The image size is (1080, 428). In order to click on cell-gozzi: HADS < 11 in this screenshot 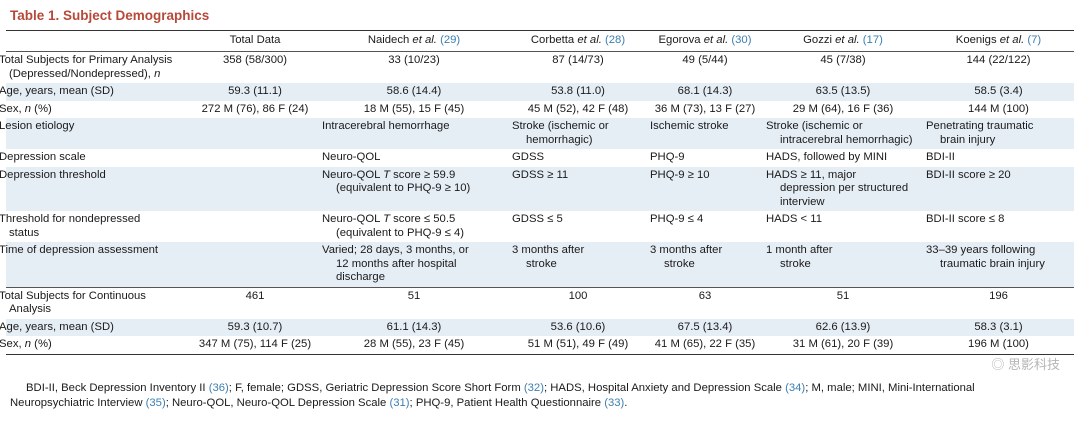, I will do `click(794, 219)`.